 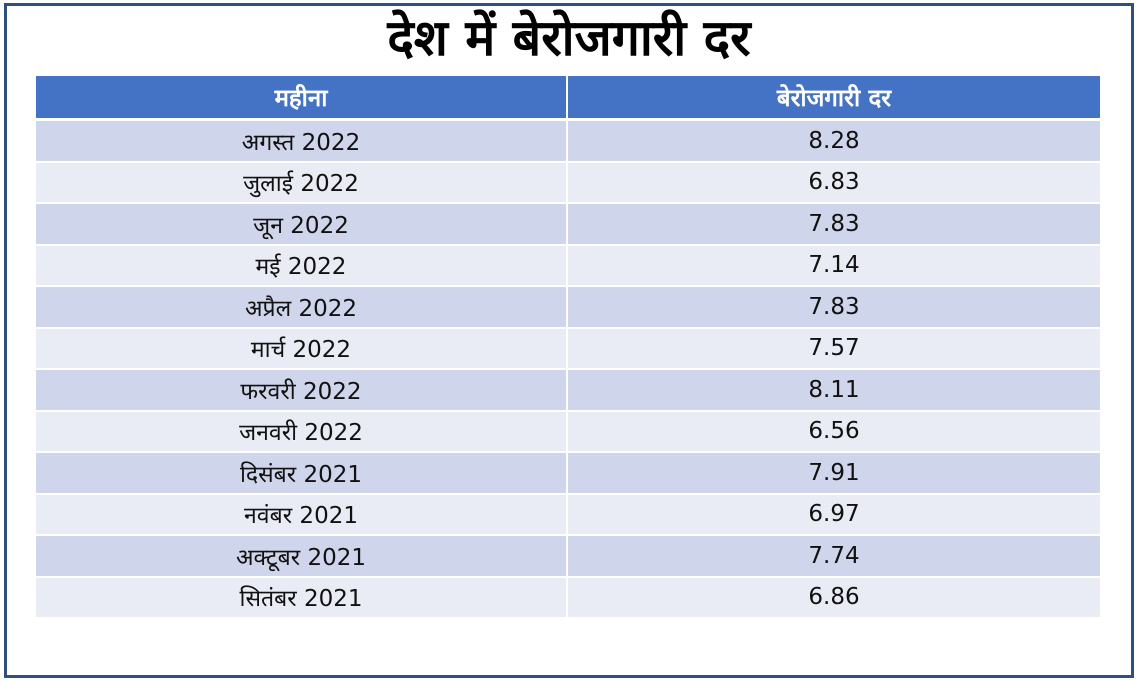 I want to click on cell-month: अक्टूबर 2021, so click(x=302, y=556).